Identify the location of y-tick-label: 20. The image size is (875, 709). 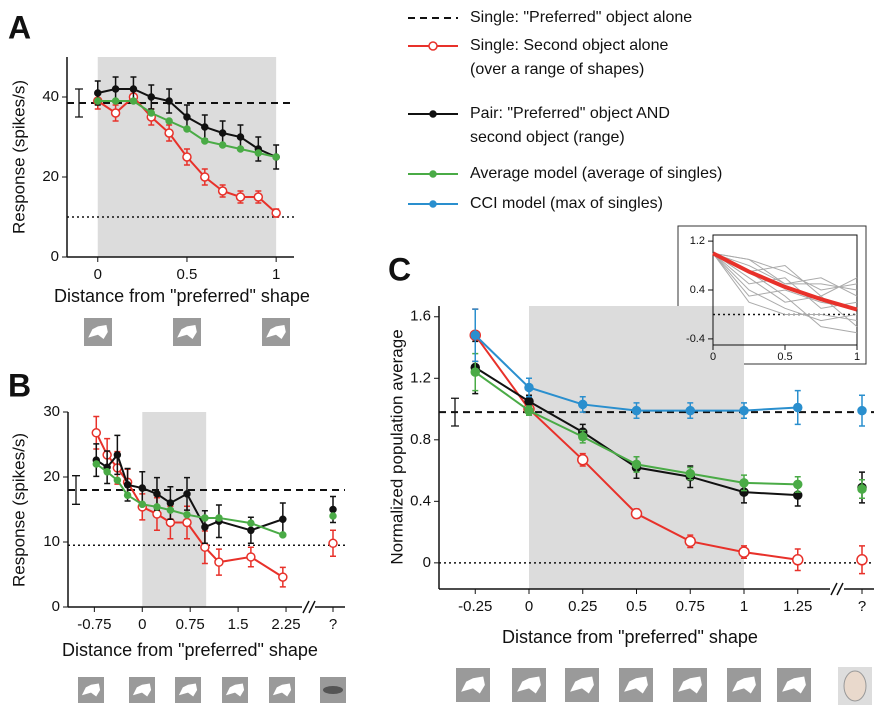
(51, 476).